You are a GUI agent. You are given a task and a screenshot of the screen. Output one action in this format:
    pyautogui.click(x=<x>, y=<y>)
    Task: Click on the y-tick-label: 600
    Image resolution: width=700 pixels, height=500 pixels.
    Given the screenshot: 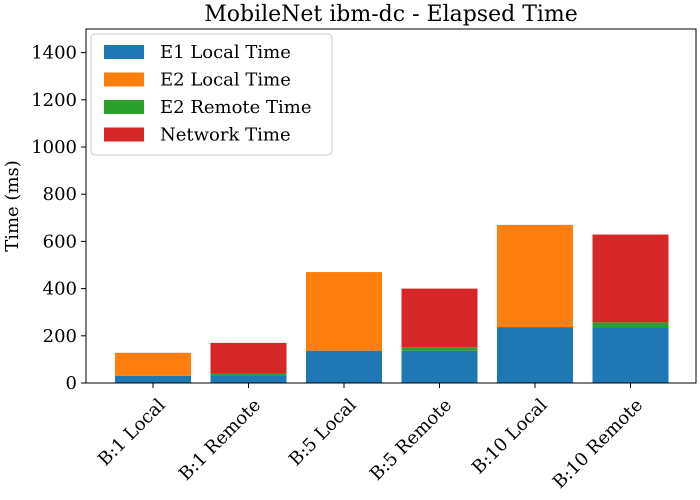 What is the action you would take?
    pyautogui.click(x=60, y=241)
    